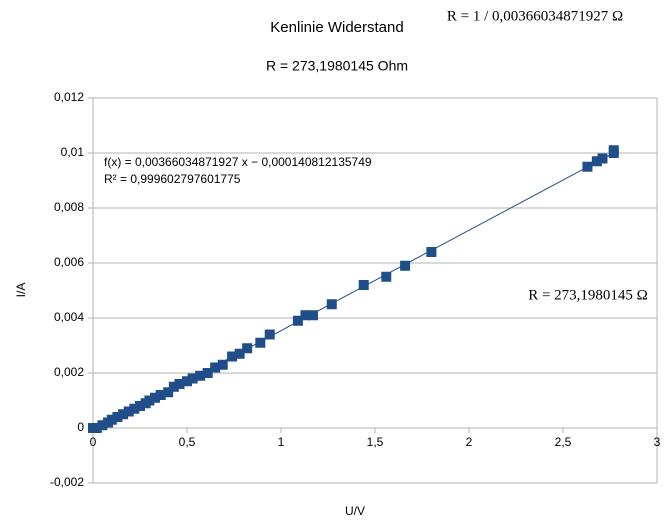 The image size is (671, 532). What do you see at coordinates (67, 482) in the screenshot?
I see `y-tick-label: -0,002` at bounding box center [67, 482].